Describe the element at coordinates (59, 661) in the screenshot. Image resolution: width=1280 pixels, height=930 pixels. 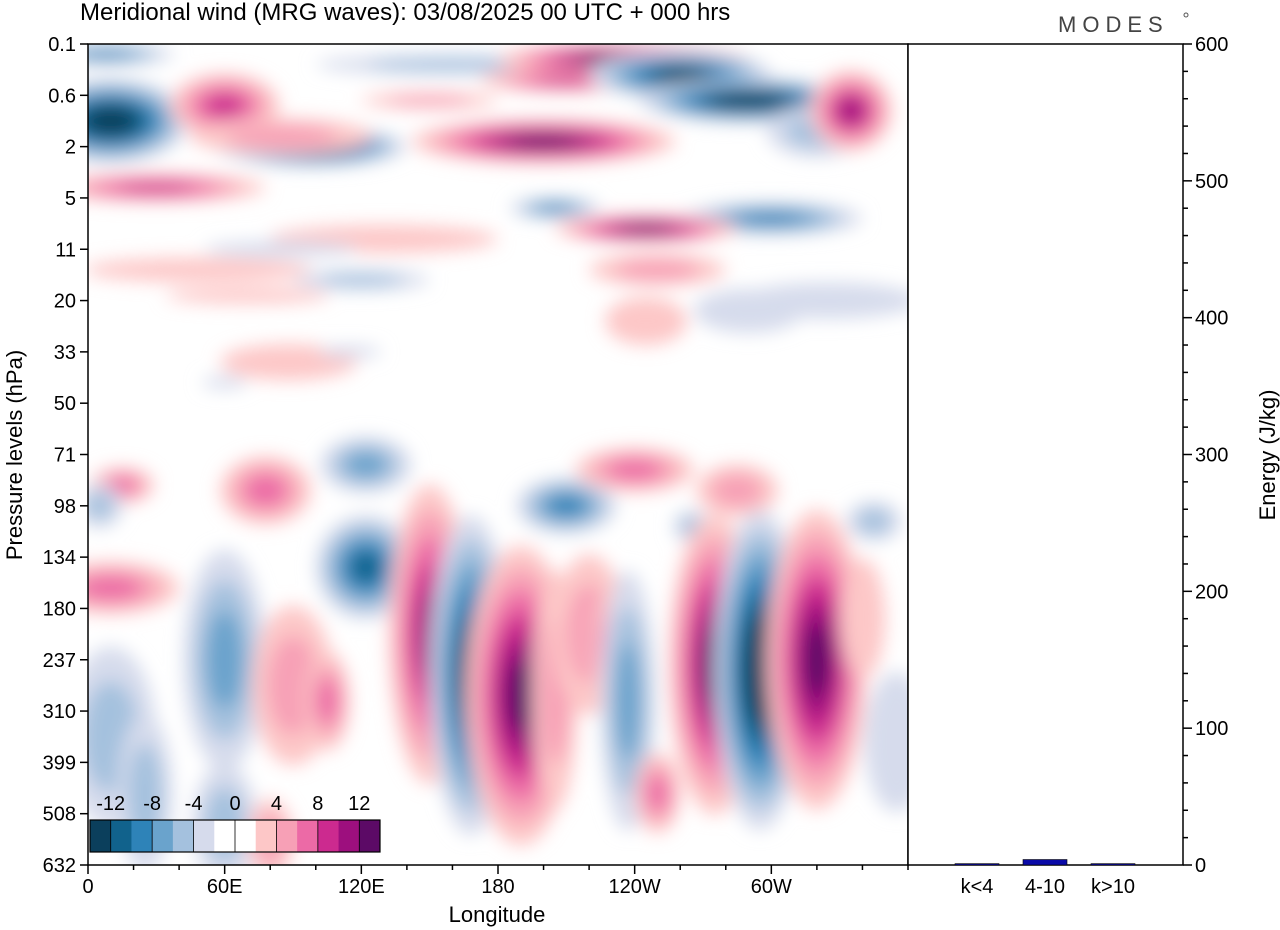
I see `y-tick-label: 237` at that location.